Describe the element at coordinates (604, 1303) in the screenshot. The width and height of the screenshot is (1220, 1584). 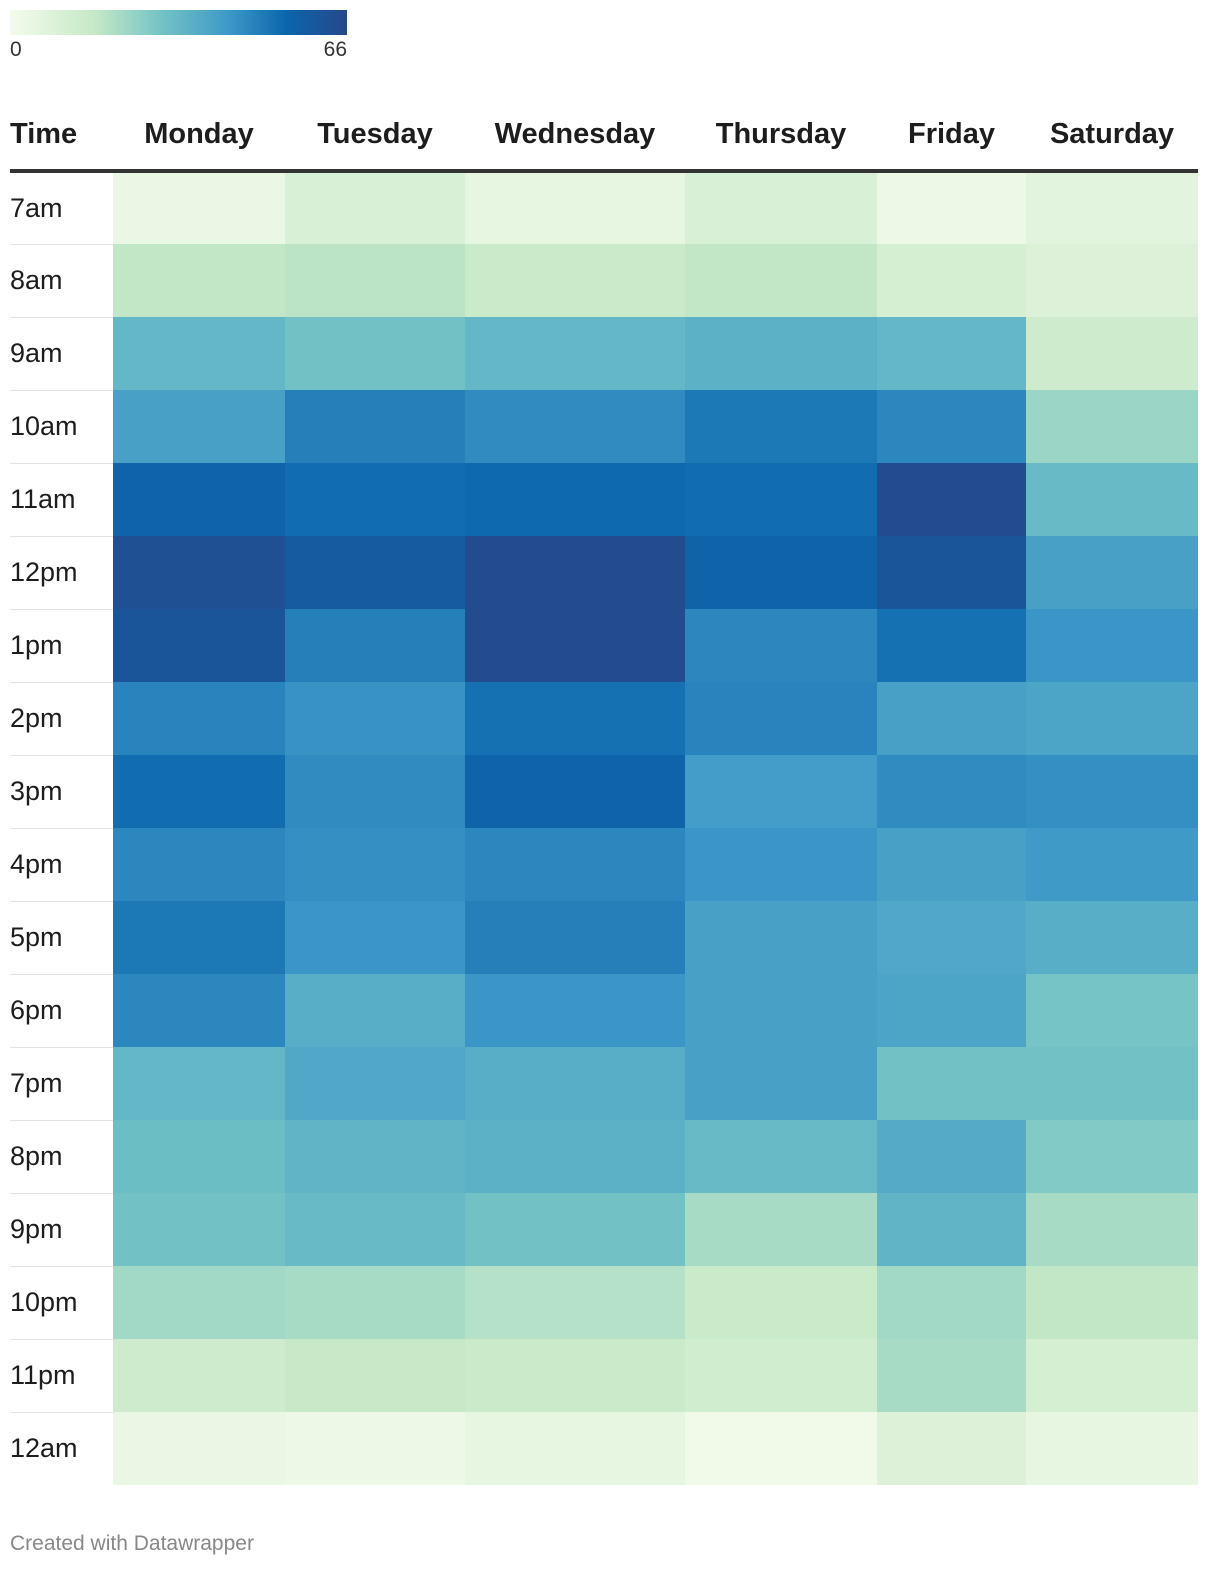
I see `table-row: 10pm` at that location.